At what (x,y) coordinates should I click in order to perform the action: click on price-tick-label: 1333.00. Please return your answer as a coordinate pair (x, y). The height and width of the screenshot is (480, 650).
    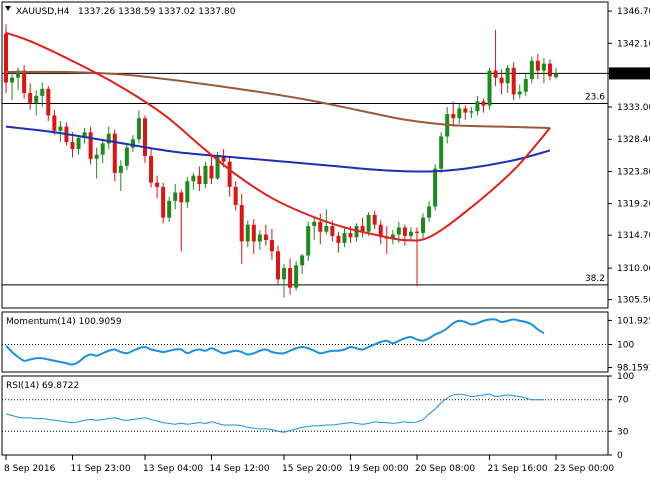
    Looking at the image, I should click on (633, 108).